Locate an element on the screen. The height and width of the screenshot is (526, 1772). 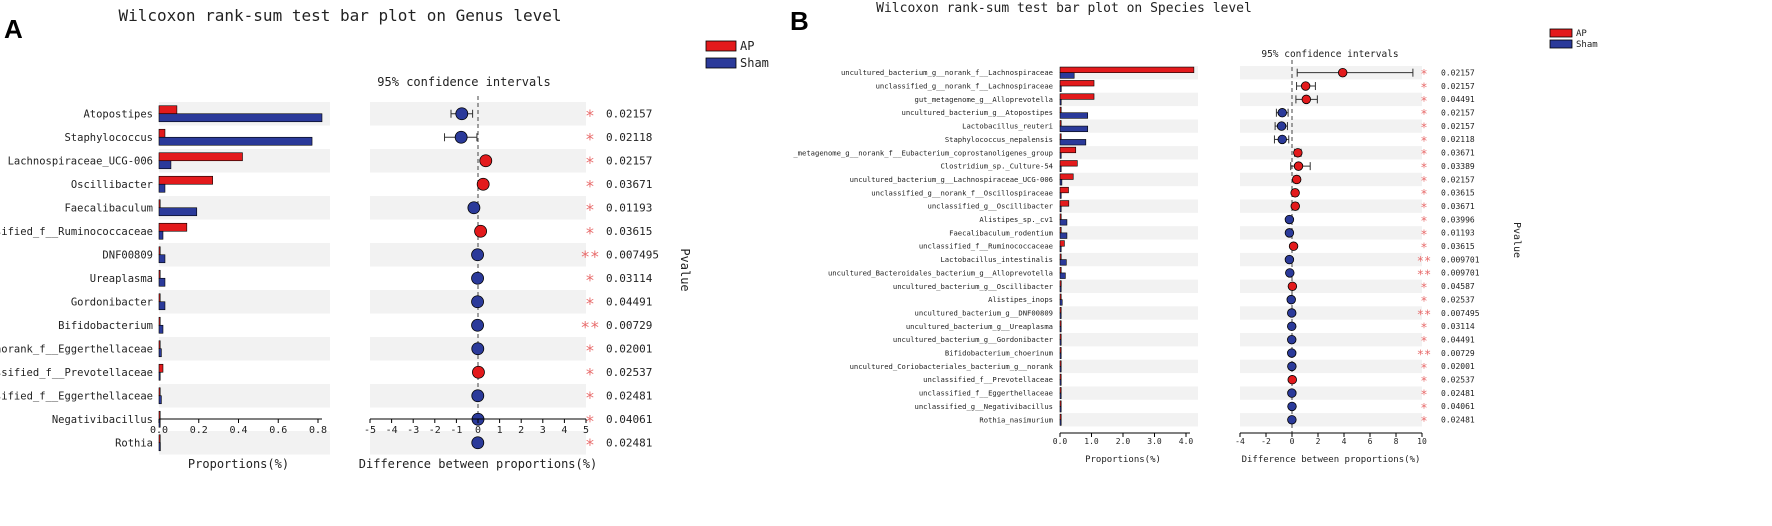
panel-b-category-label: Alistipes_sp._cv1 is located at coordinates (1016, 219).